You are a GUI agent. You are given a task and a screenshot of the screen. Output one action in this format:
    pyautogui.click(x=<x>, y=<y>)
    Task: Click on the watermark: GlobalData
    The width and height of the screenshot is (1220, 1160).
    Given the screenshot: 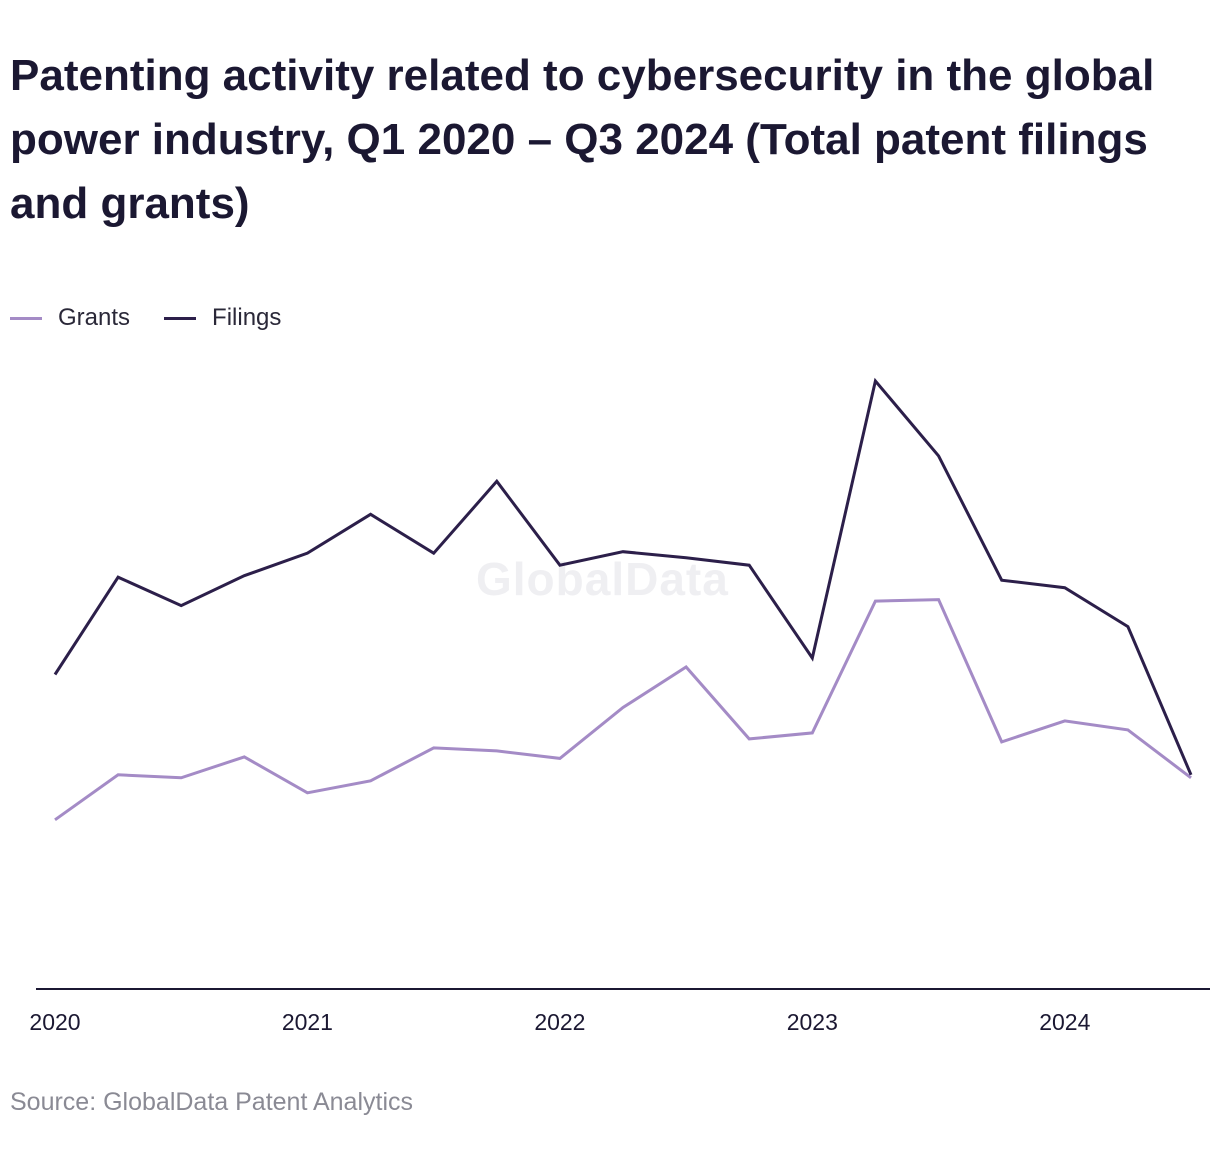 What is the action you would take?
    pyautogui.click(x=602, y=579)
    